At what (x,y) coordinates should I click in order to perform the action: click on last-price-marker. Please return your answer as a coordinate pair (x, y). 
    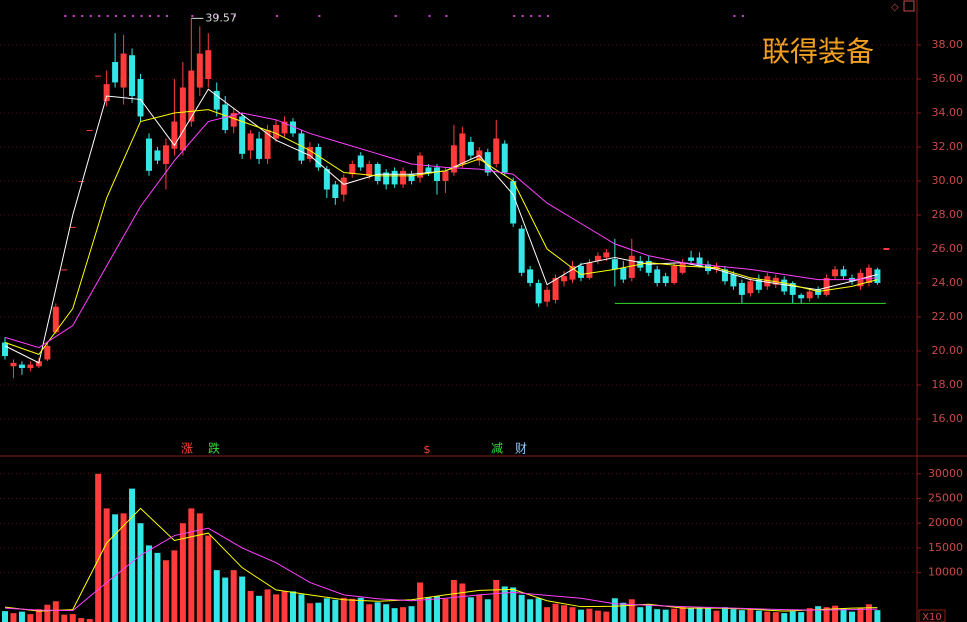
    Looking at the image, I should click on (886, 249).